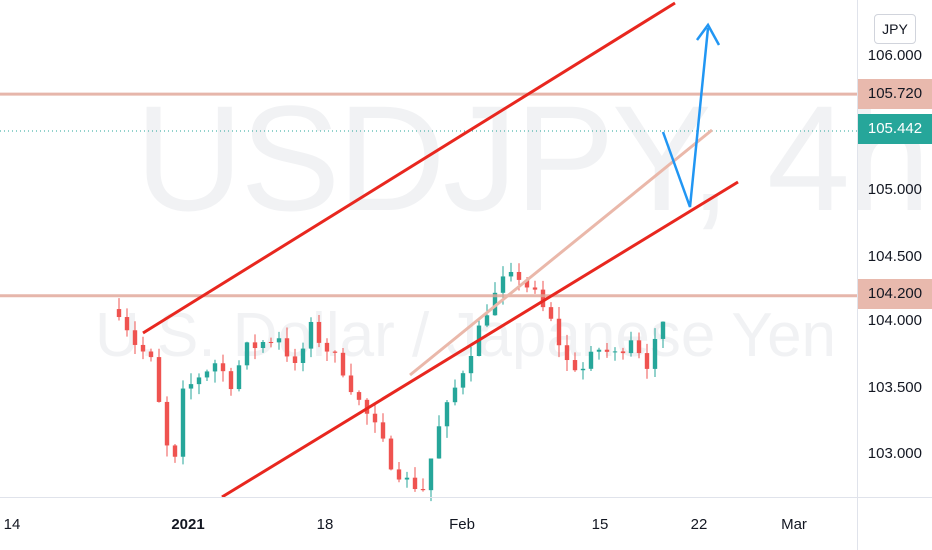 The width and height of the screenshot is (932, 550). Describe the element at coordinates (895, 94) in the screenshot. I see `price-tag-resistance: 105.720` at that location.